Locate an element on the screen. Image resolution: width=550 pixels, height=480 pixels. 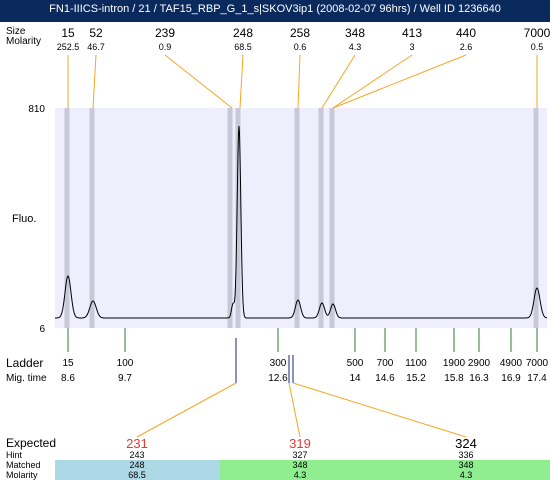
matched-molarity-value: 68.5 is located at coordinates (137, 475).